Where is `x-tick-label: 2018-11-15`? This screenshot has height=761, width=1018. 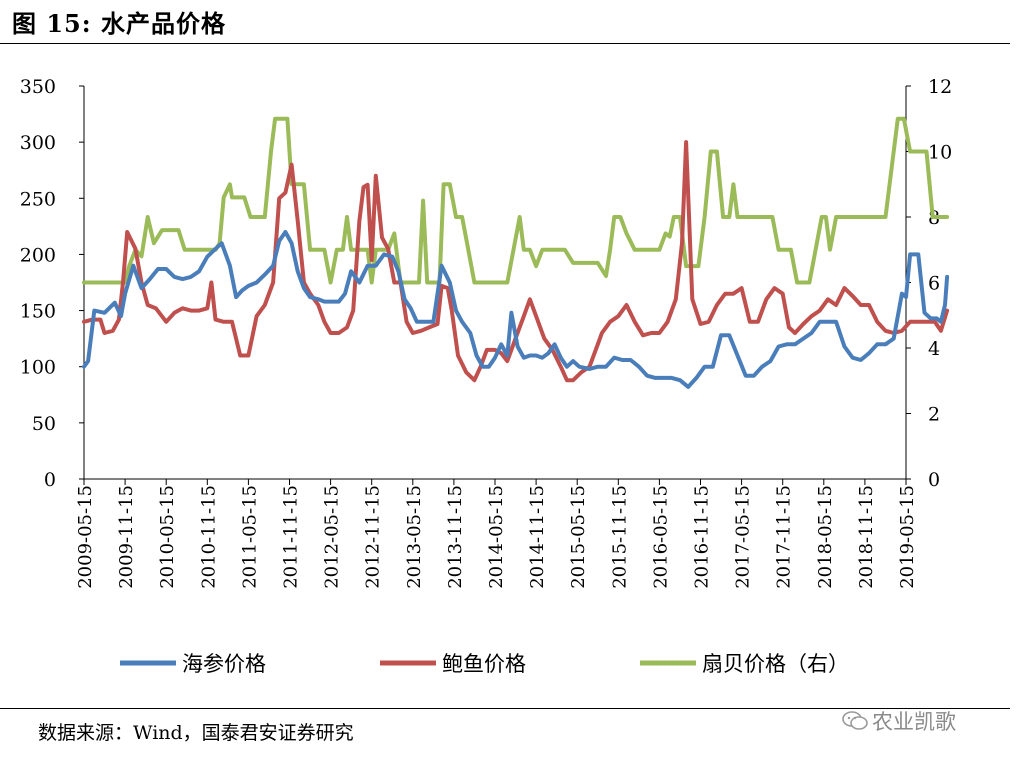
x-tick-label: 2018-11-15 is located at coordinates (866, 537).